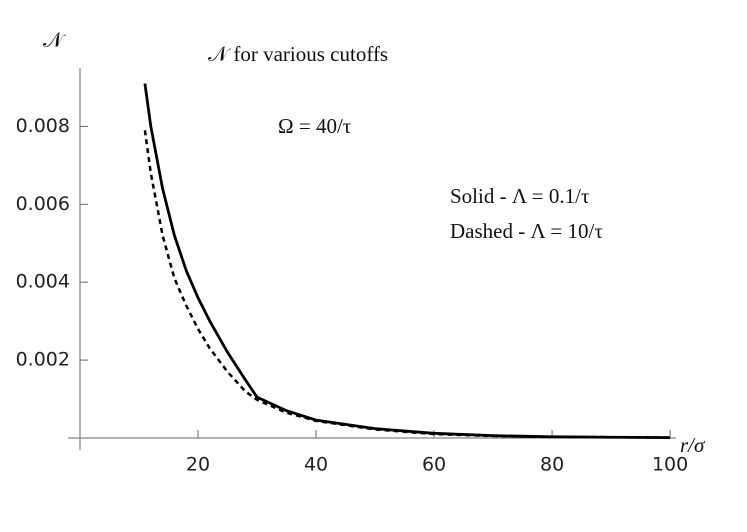 This screenshot has height=532, width=747. I want to click on x-tick-label: 80, so click(552, 465).